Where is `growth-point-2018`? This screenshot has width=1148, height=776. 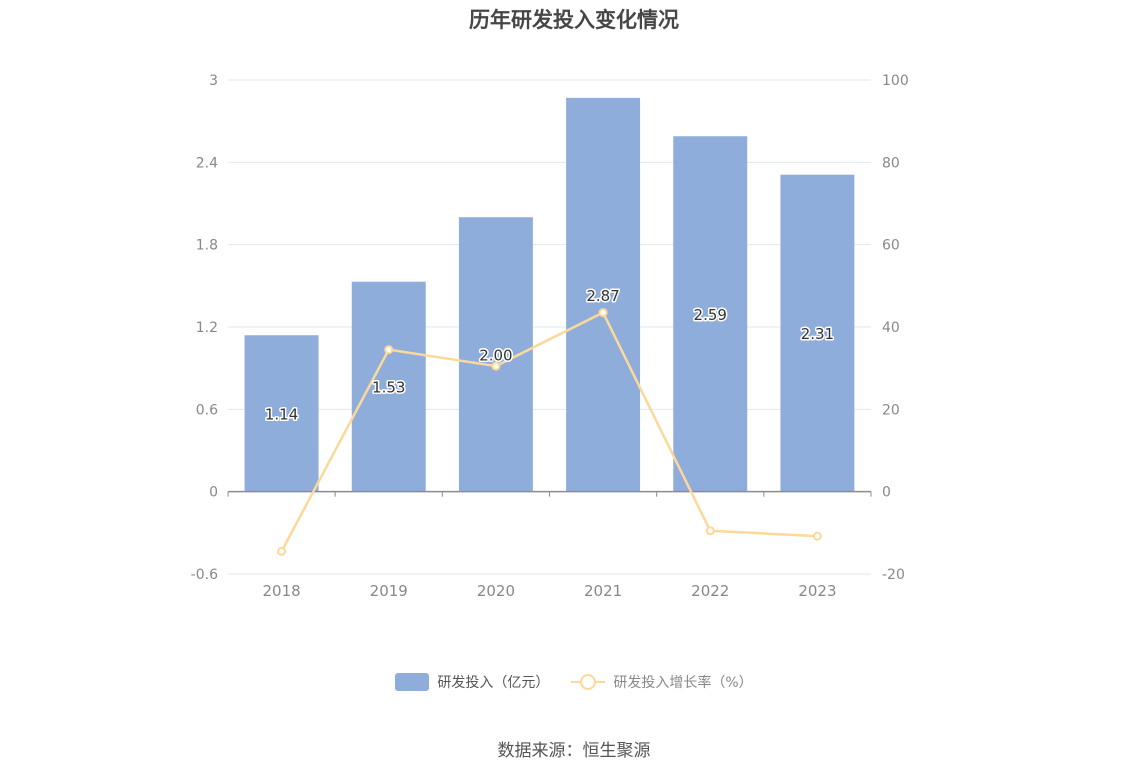 growth-point-2018 is located at coordinates (282, 551).